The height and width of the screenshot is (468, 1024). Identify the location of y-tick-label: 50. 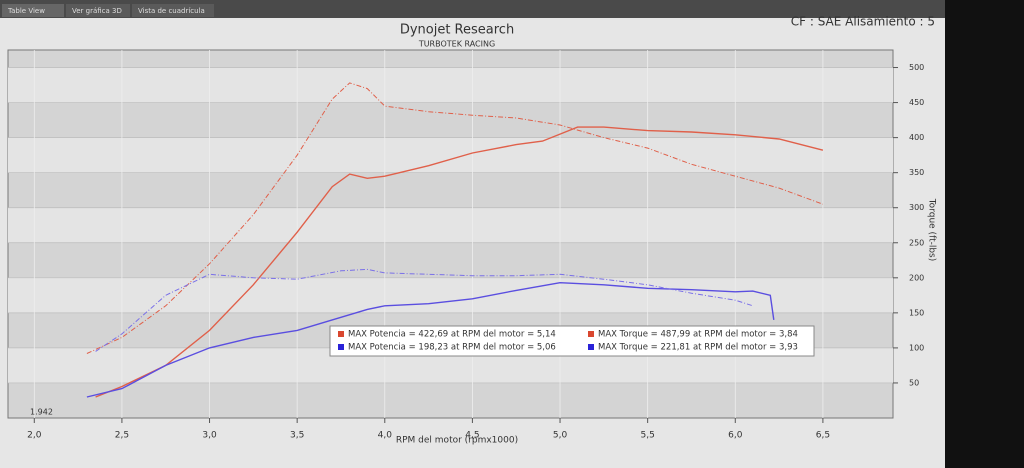
(914, 382).